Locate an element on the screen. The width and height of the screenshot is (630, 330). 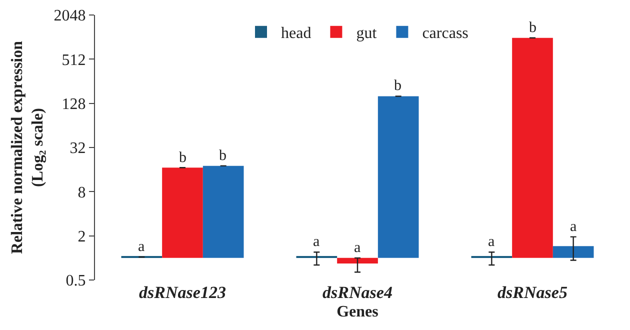
y-tick-label: 8 is located at coordinates (82, 193).